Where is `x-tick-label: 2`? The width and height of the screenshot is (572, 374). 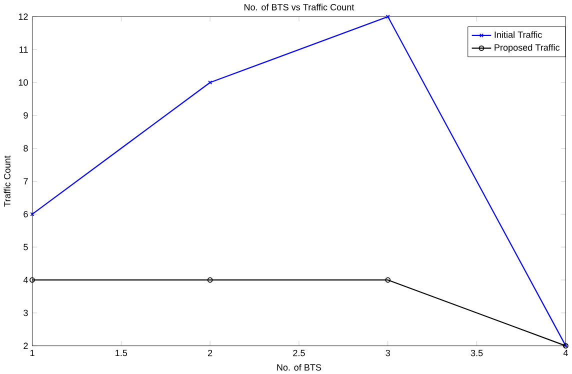
x-tick-label: 2 is located at coordinates (210, 353).